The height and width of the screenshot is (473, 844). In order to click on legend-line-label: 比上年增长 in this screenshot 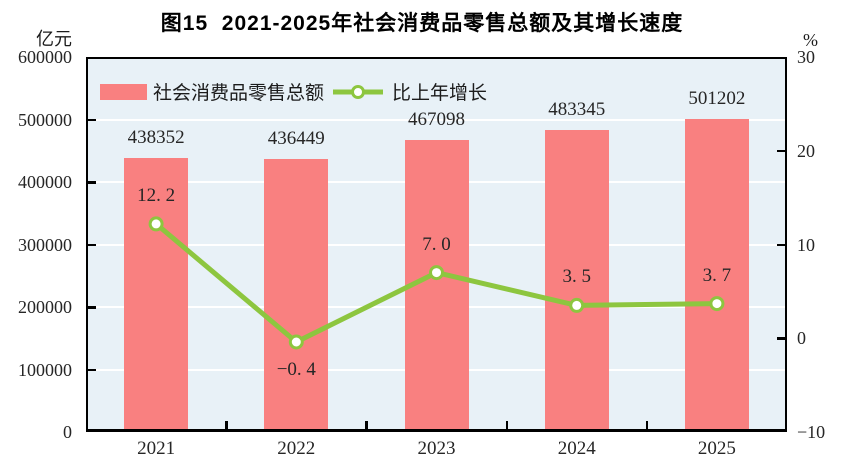, I will do `click(440, 93)`.